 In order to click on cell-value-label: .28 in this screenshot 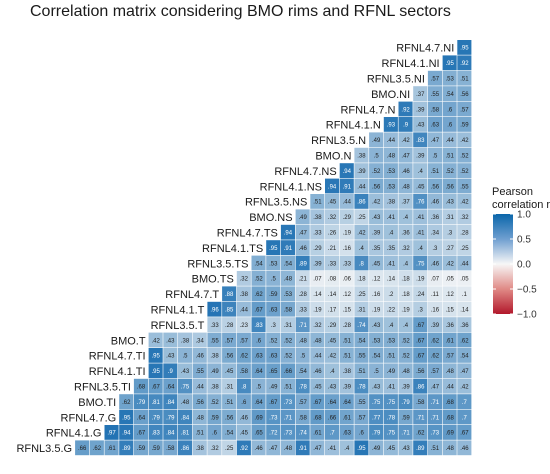, I will do `click(229, 326)`.